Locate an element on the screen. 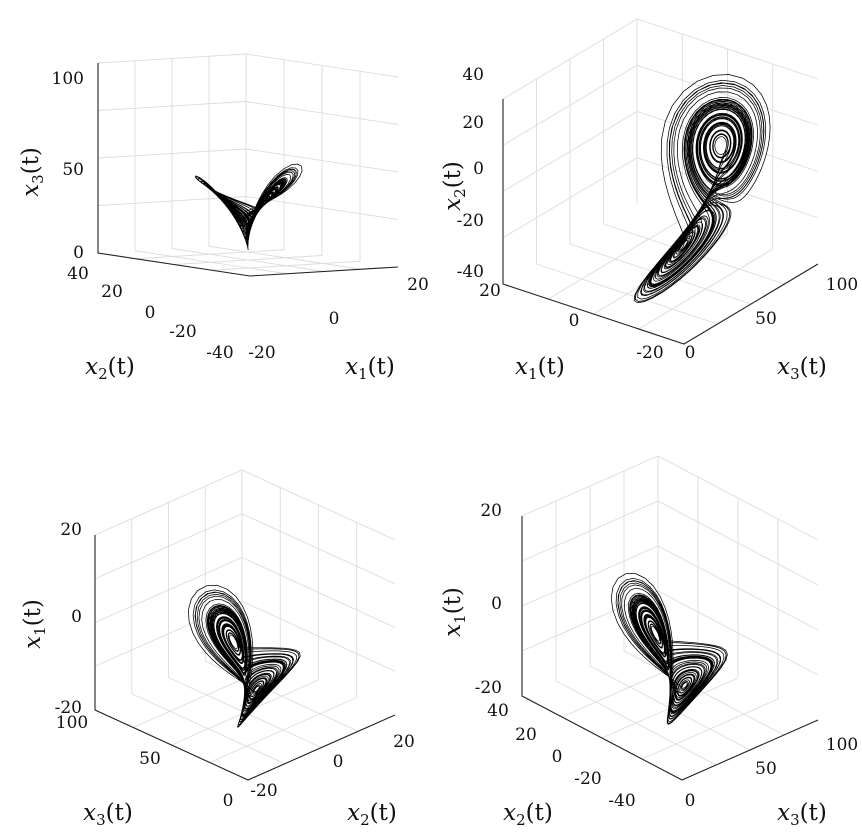 The width and height of the screenshot is (862, 833). z-tick-label: 40 is located at coordinates (473, 75).